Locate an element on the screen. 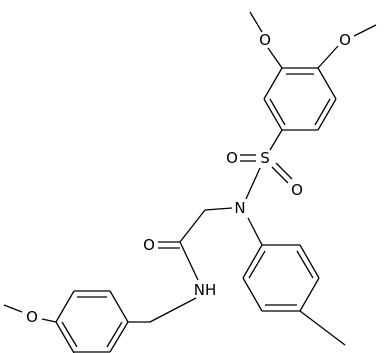  atom-label: NH is located at coordinates (205, 290).